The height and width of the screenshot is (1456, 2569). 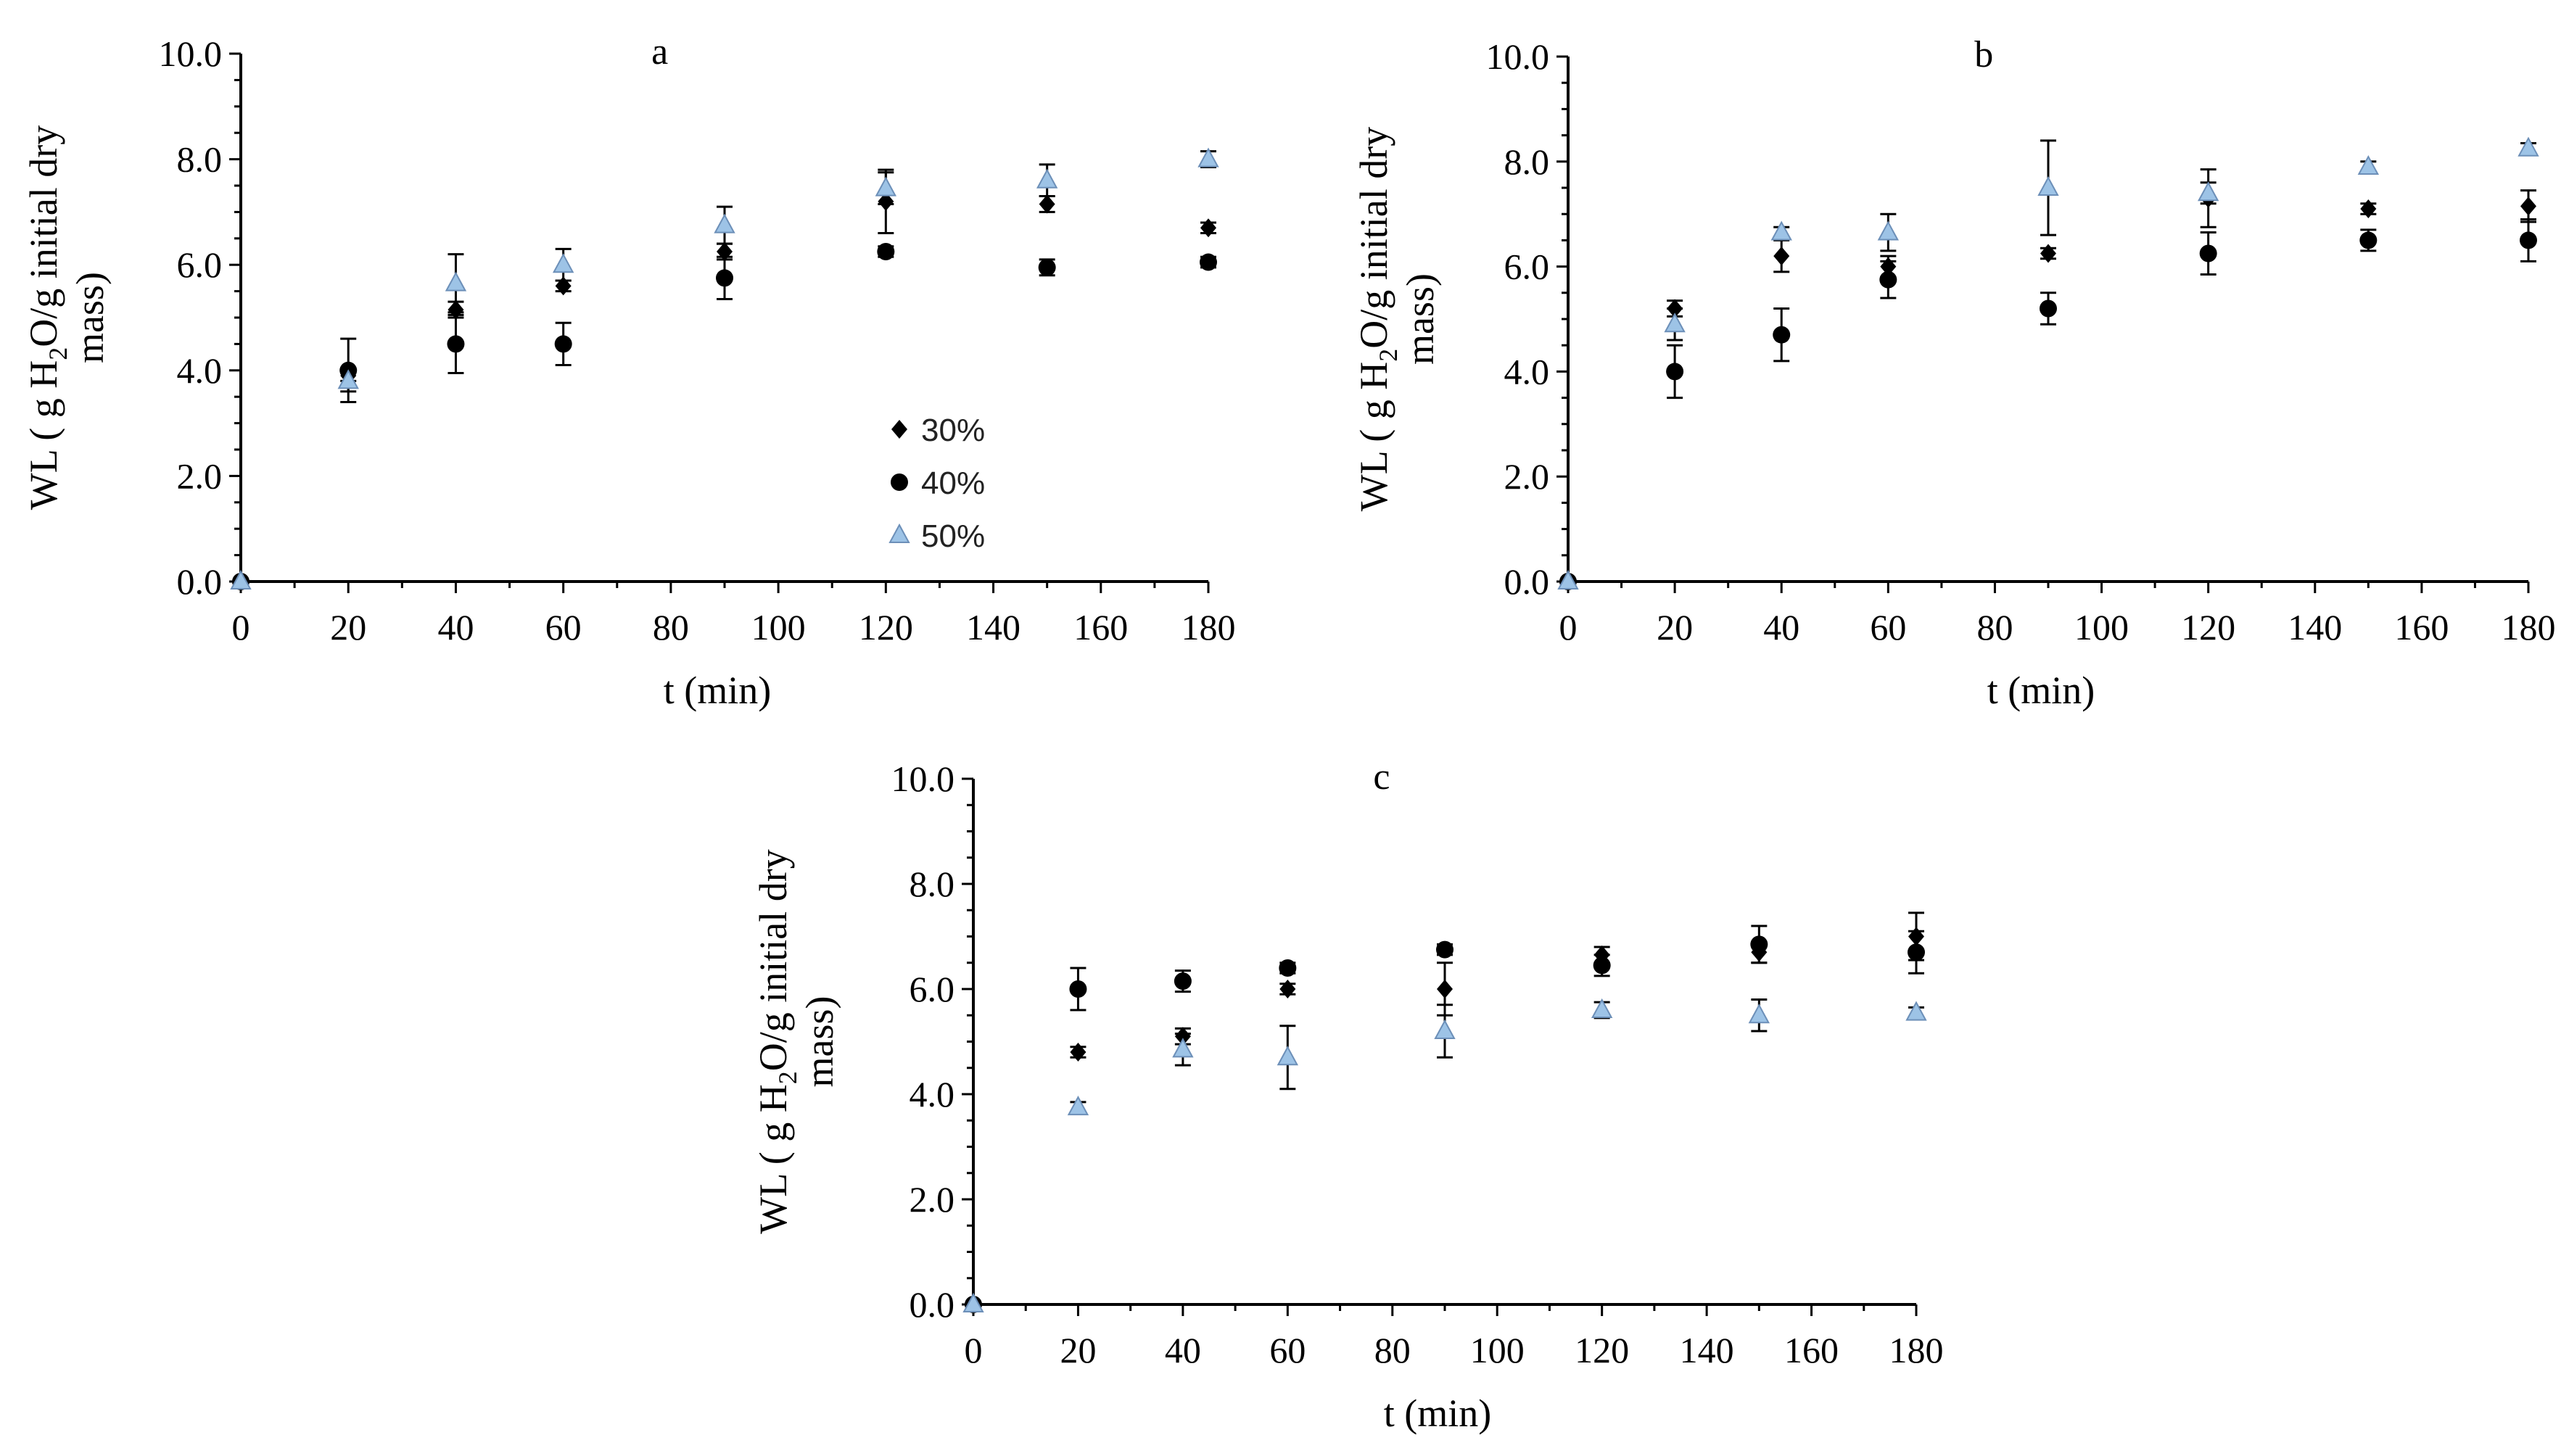 I want to click on legend: 30% 40% 50%, so click(x=936, y=483).